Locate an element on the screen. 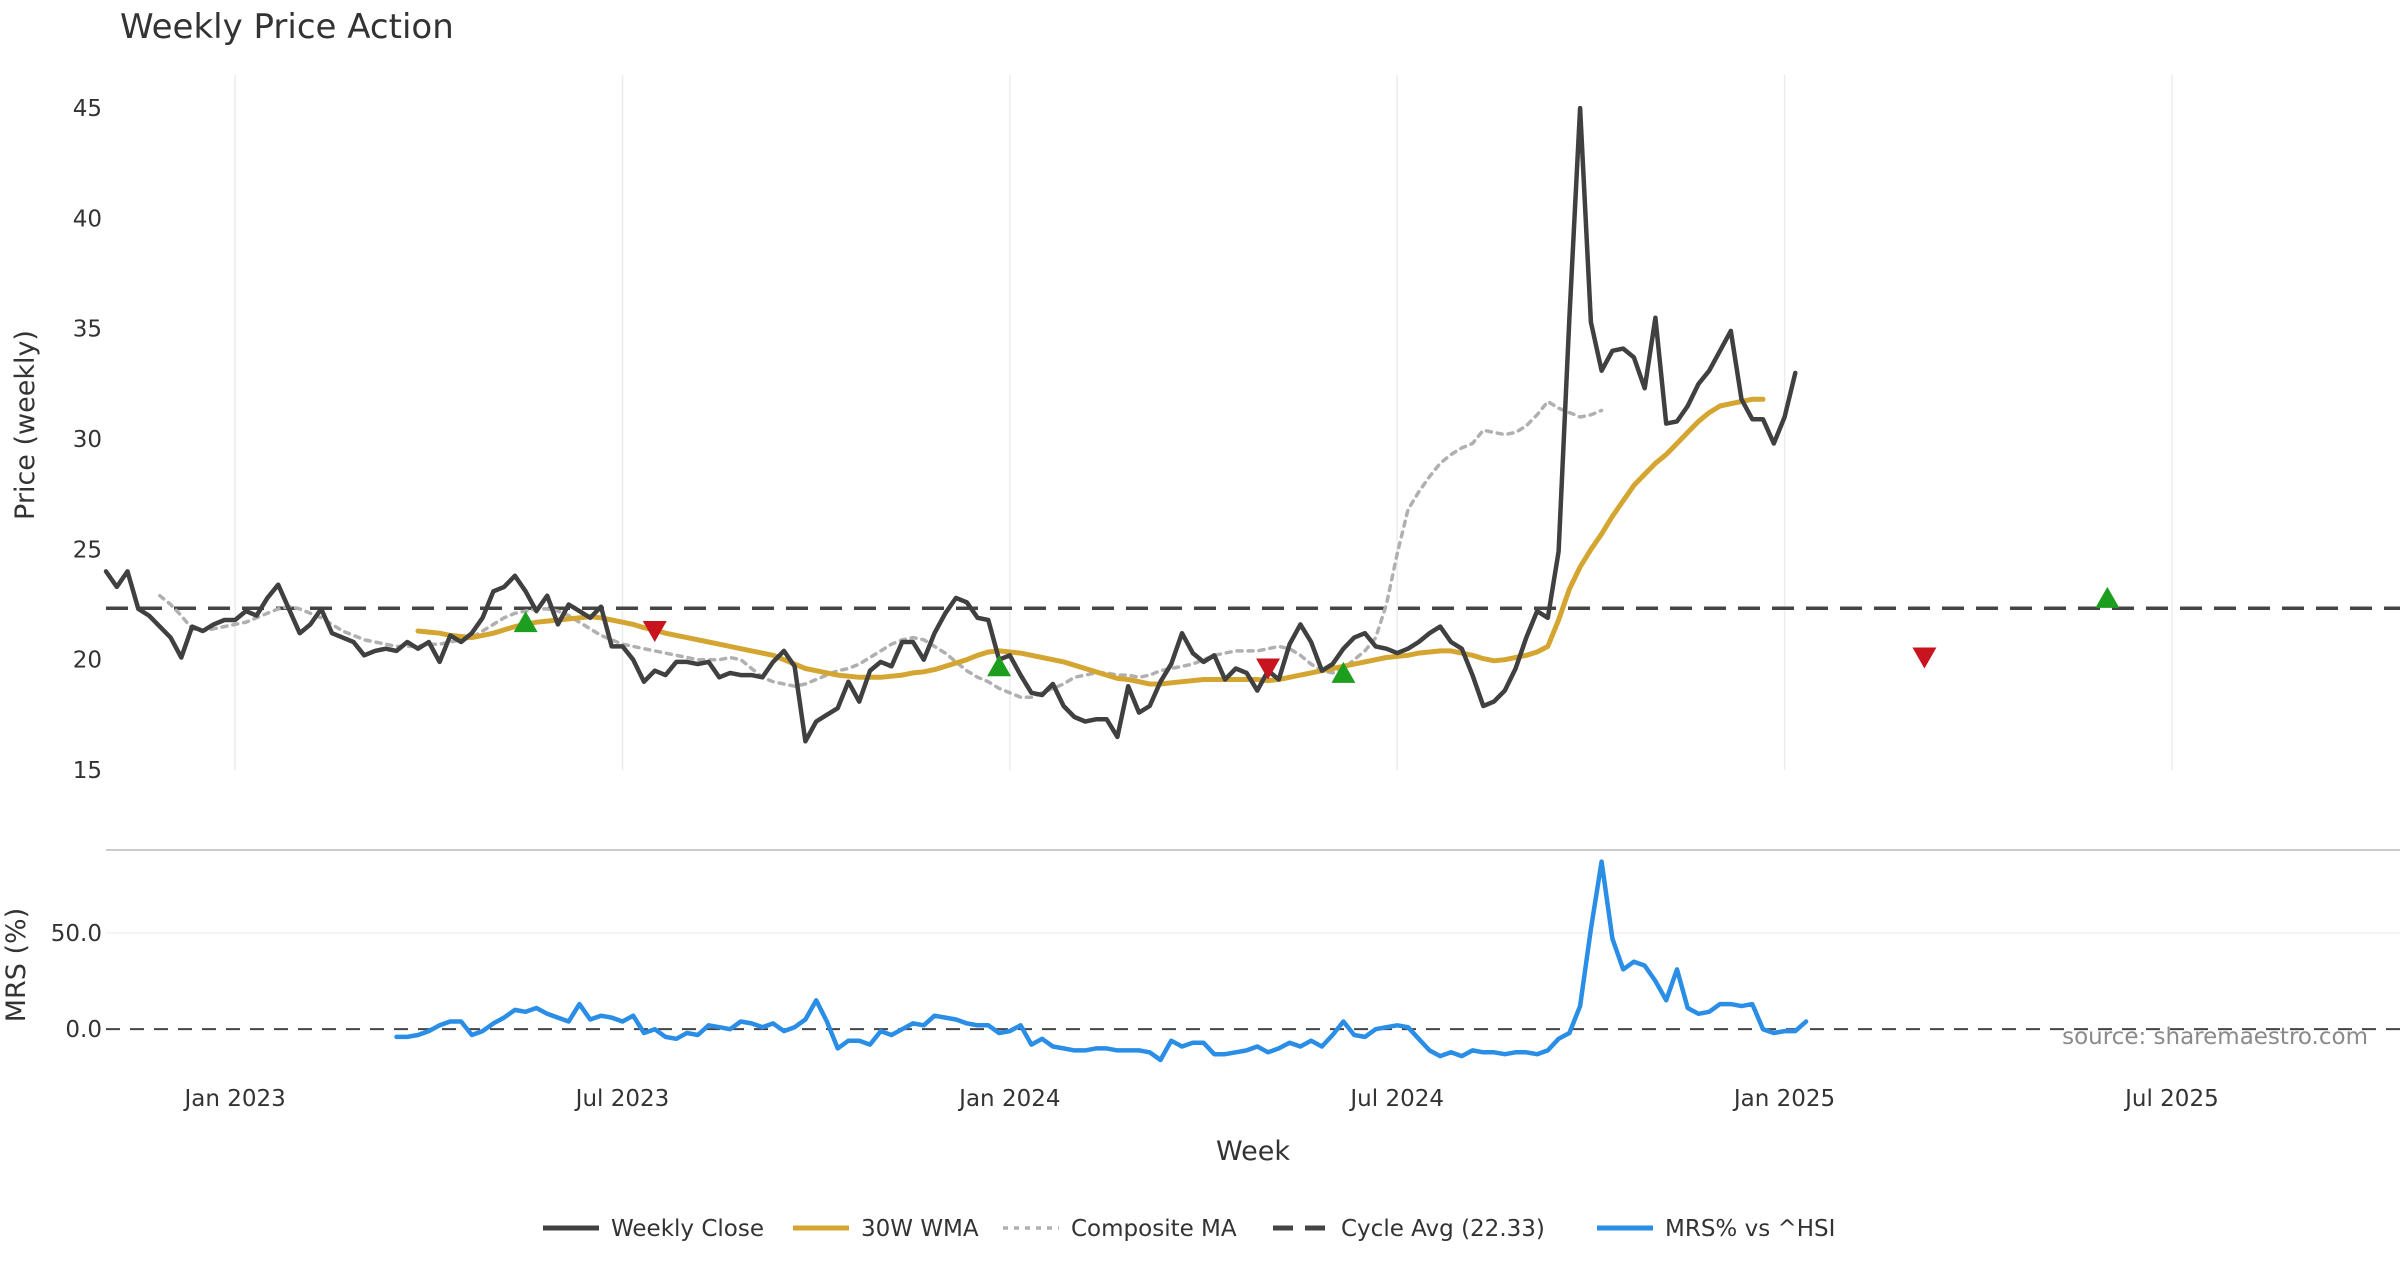  x-tick-label: Jul 2024 is located at coordinates (1396, 1099).